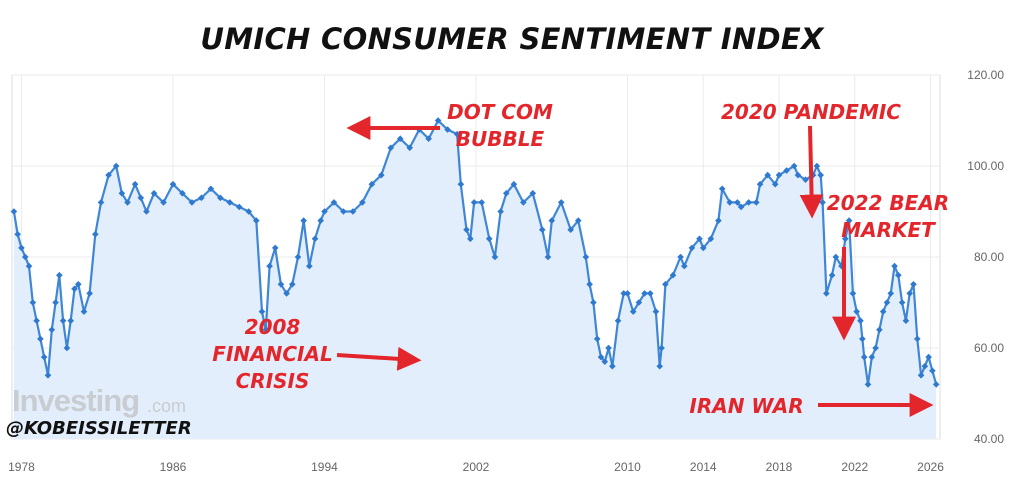  What do you see at coordinates (989, 257) in the screenshot?
I see `y-tick-label: 80.00` at bounding box center [989, 257].